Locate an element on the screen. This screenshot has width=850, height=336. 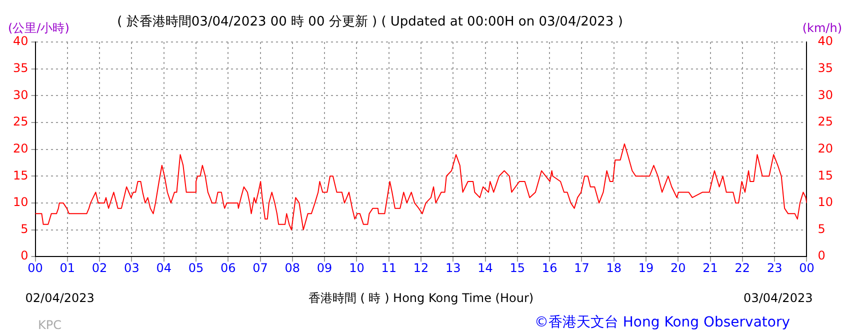
x-tick-label: 21 is located at coordinates (710, 267).